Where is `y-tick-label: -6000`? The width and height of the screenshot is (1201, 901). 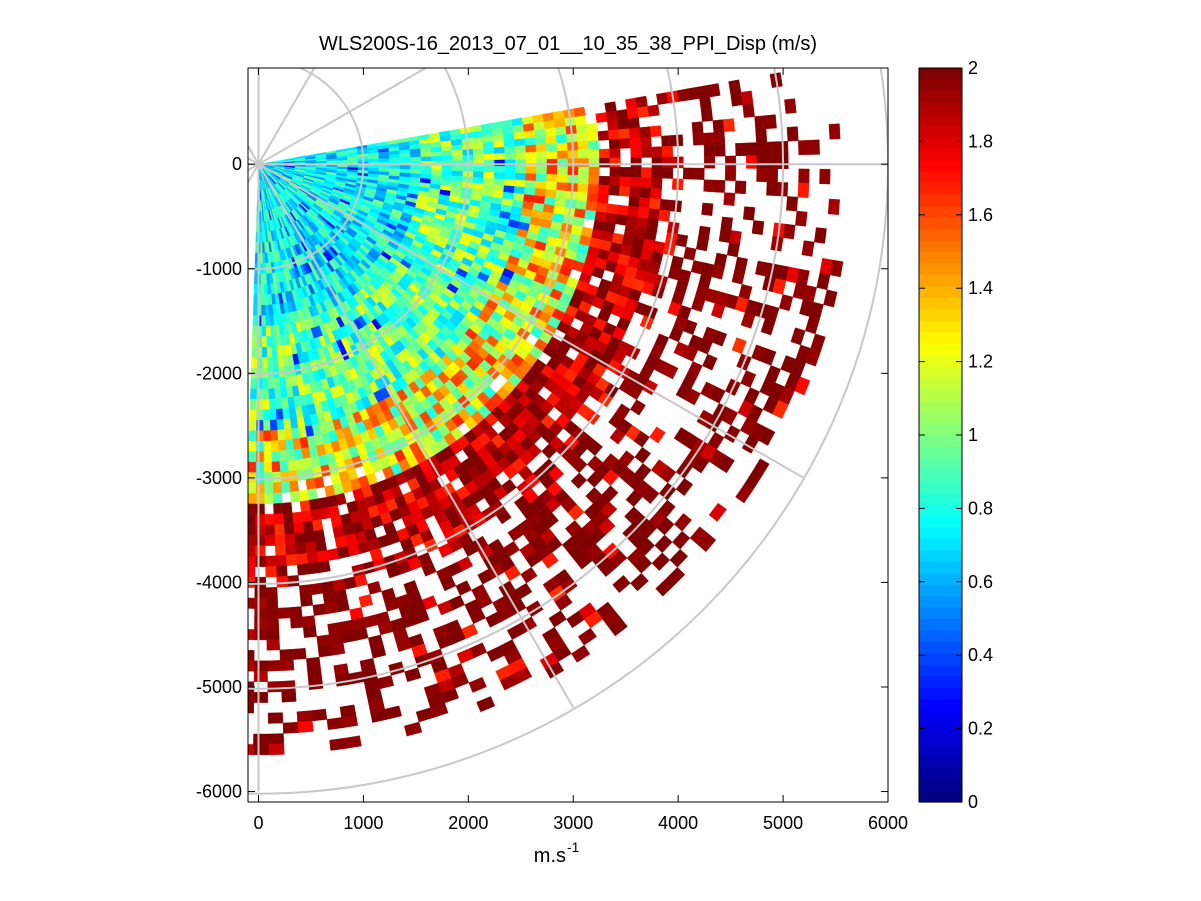
y-tick-label: -6000 is located at coordinates (219, 792).